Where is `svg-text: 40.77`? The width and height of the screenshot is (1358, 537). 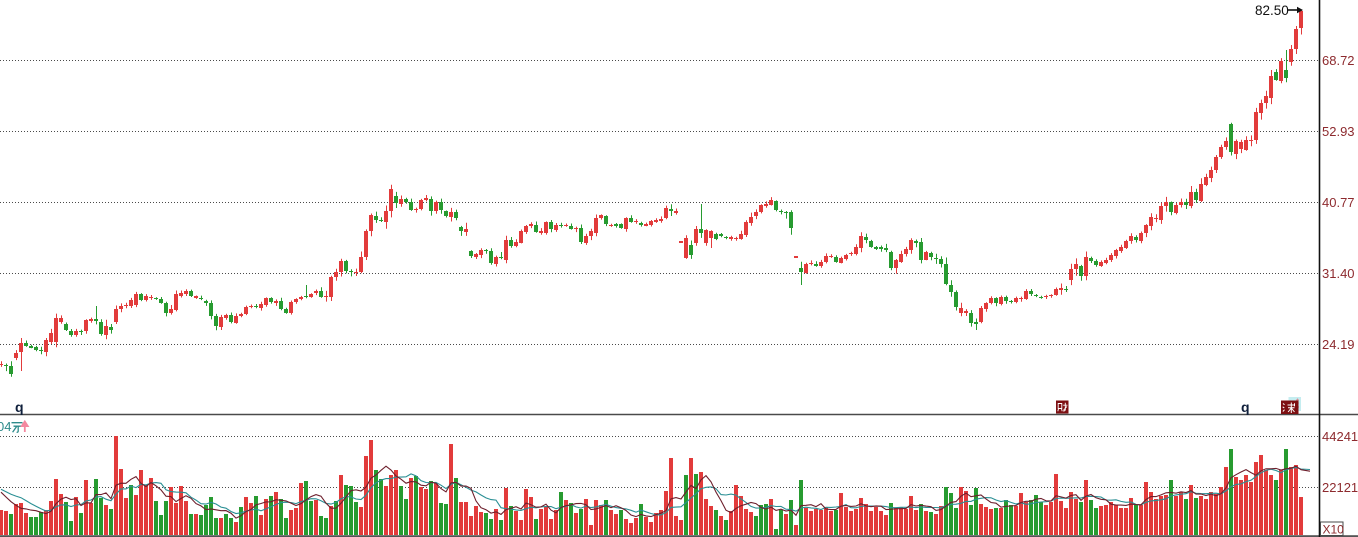
svg-text: 40.77 is located at coordinates (1338, 202).